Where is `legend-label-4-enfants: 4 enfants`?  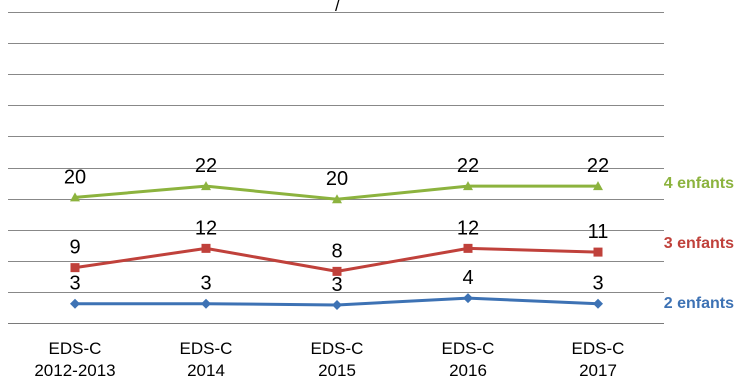
legend-label-4-enfants: 4 enfants is located at coordinates (699, 183).